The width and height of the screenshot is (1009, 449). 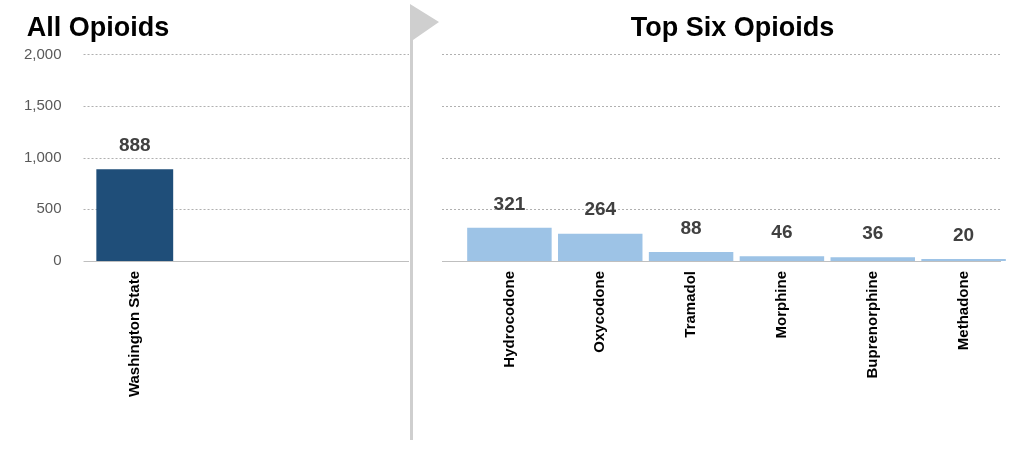 What do you see at coordinates (49, 208) in the screenshot?
I see `y-tick-label: 500` at bounding box center [49, 208].